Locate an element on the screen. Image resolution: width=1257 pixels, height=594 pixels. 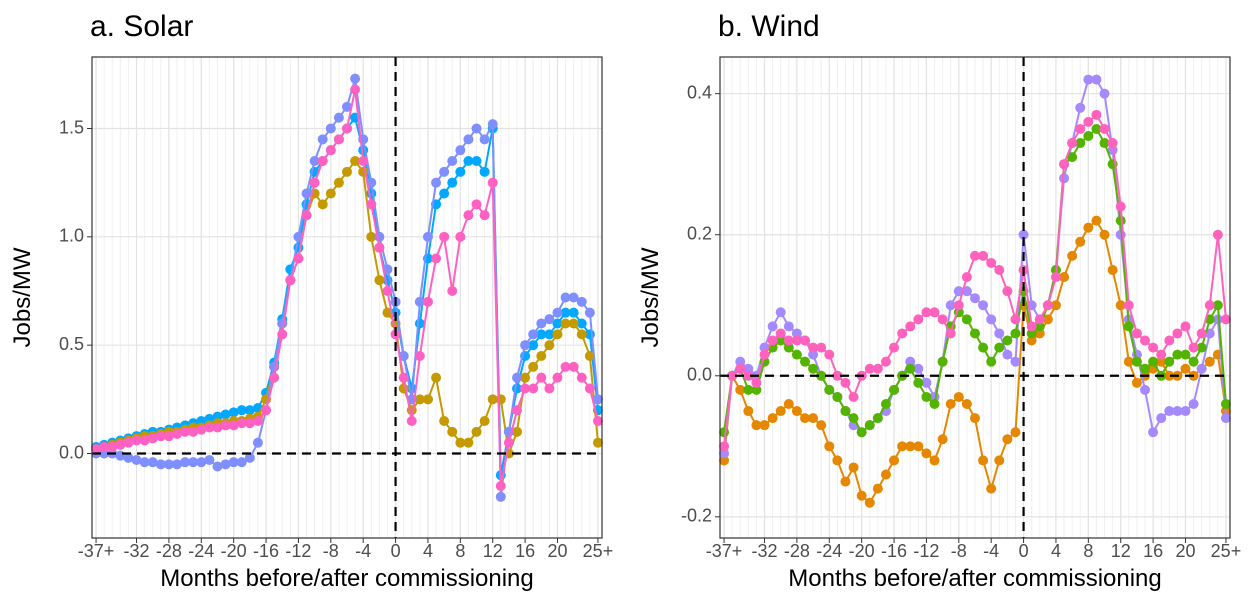
y-tick-label: 0.4 is located at coordinates (699, 92).